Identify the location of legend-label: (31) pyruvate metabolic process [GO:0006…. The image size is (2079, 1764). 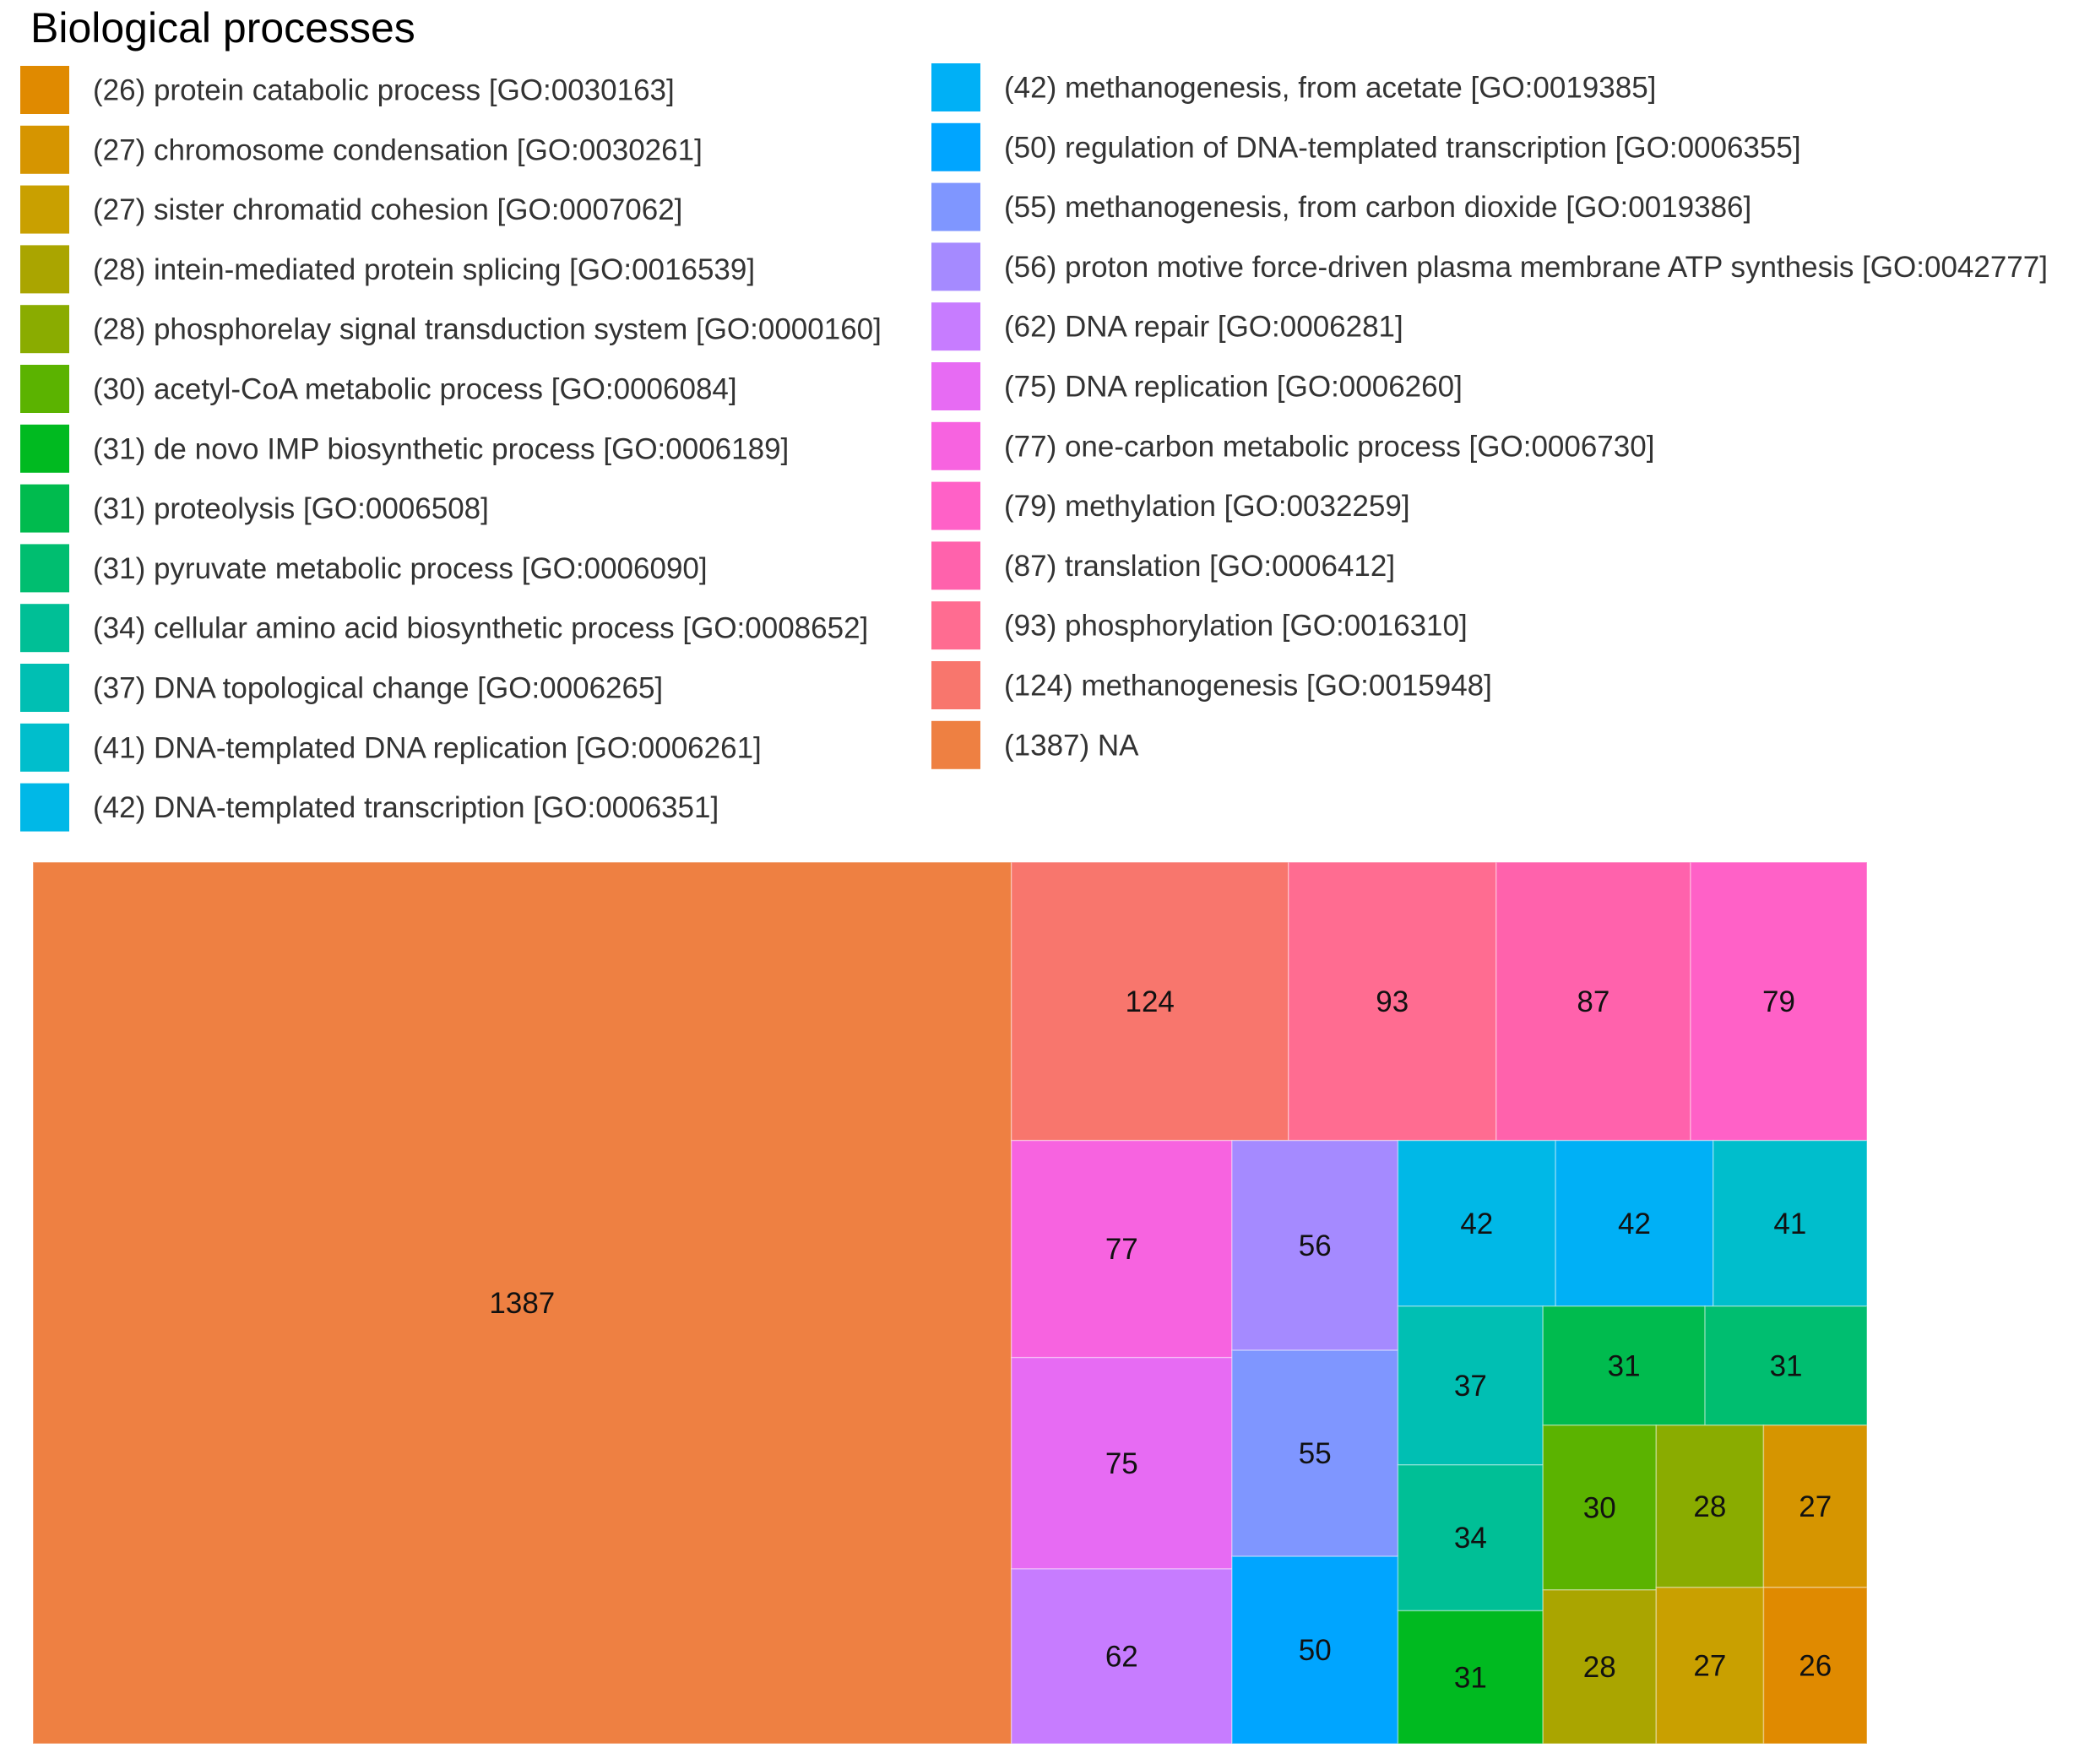
(401, 569).